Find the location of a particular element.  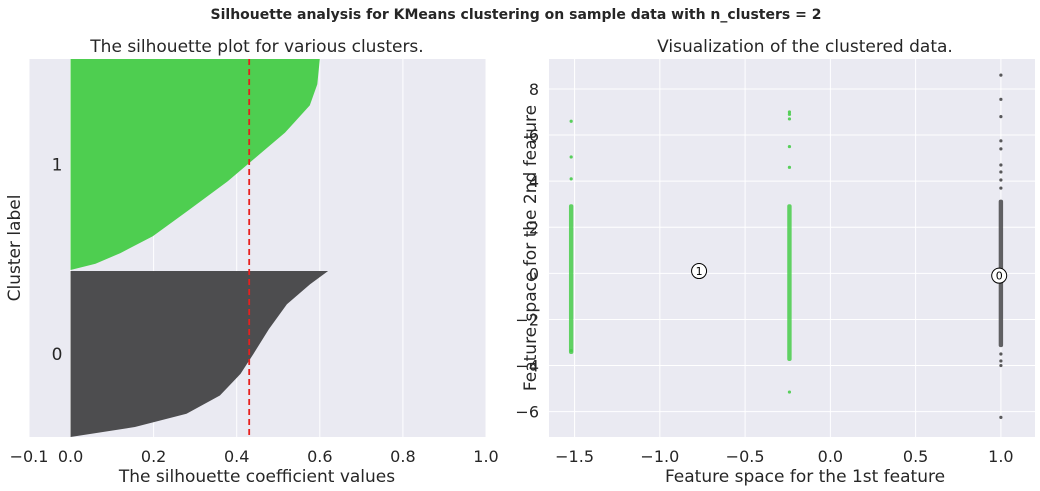

silhouette-x-tick-label: 0.8 is located at coordinates (402, 456).